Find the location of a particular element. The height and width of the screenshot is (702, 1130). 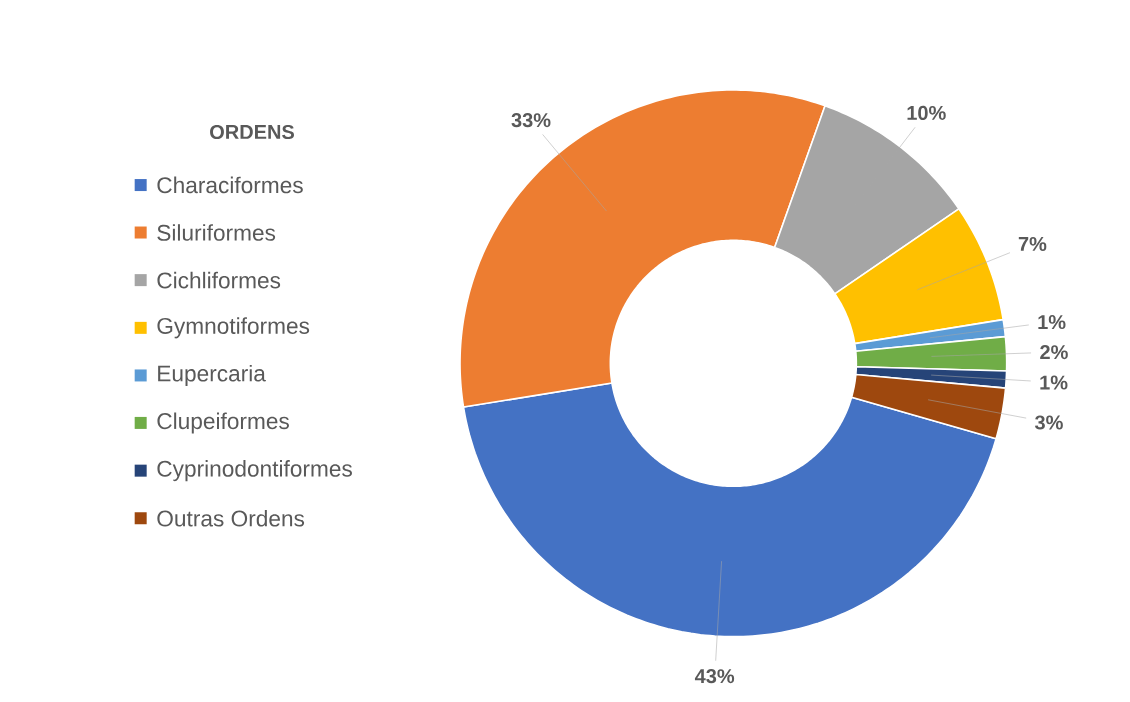

data-label: 33% is located at coordinates (531, 120).